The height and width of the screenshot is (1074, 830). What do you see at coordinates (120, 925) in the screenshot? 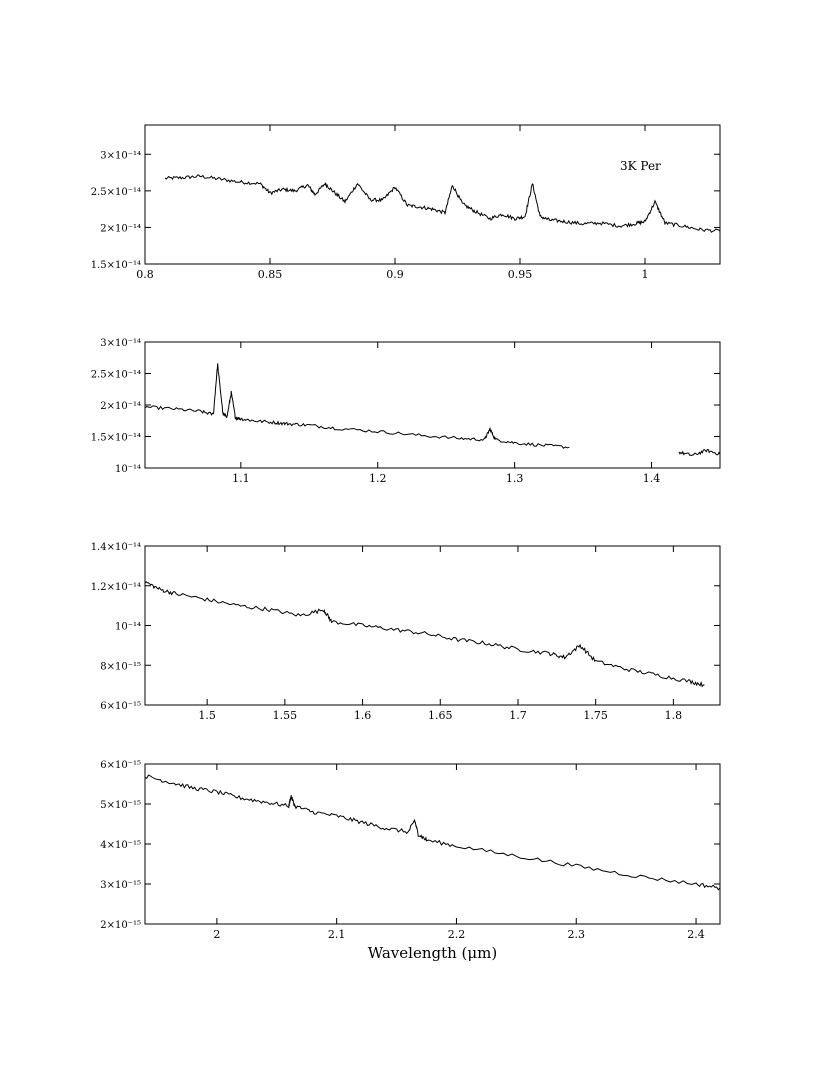
I see `y-tick-label: 2×10⁻¹⁵` at bounding box center [120, 925].